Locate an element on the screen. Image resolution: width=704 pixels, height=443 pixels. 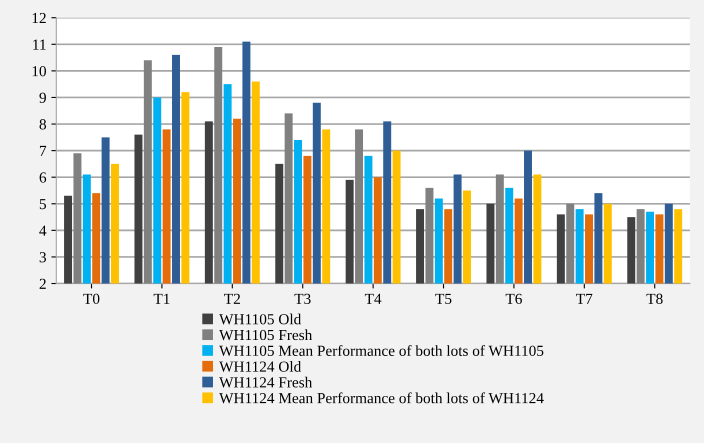
x-tick-label: T3 is located at coordinates (302, 299).